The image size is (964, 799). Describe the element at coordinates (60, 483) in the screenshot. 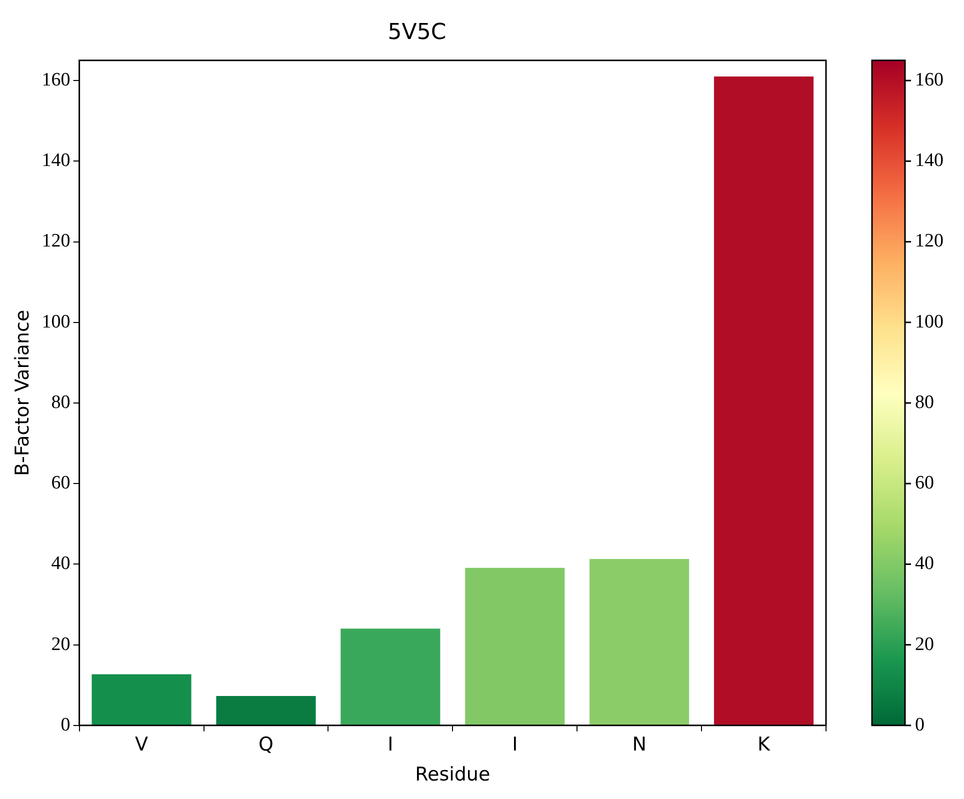

I see `y-tick-label: 60` at that location.